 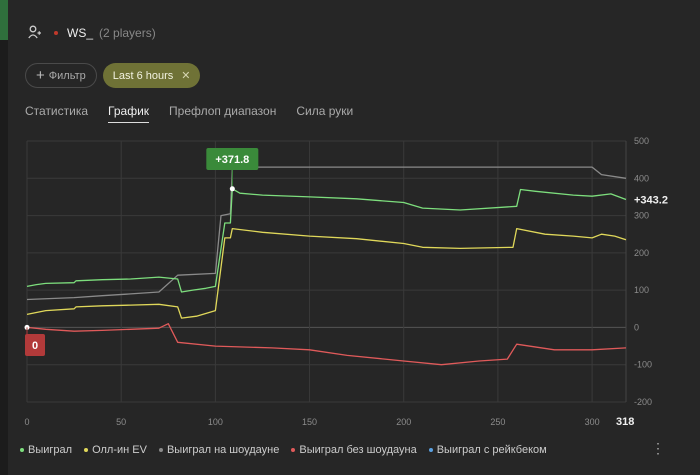 What do you see at coordinates (643, 365) in the screenshot?
I see `y-tick-label: -100` at bounding box center [643, 365].